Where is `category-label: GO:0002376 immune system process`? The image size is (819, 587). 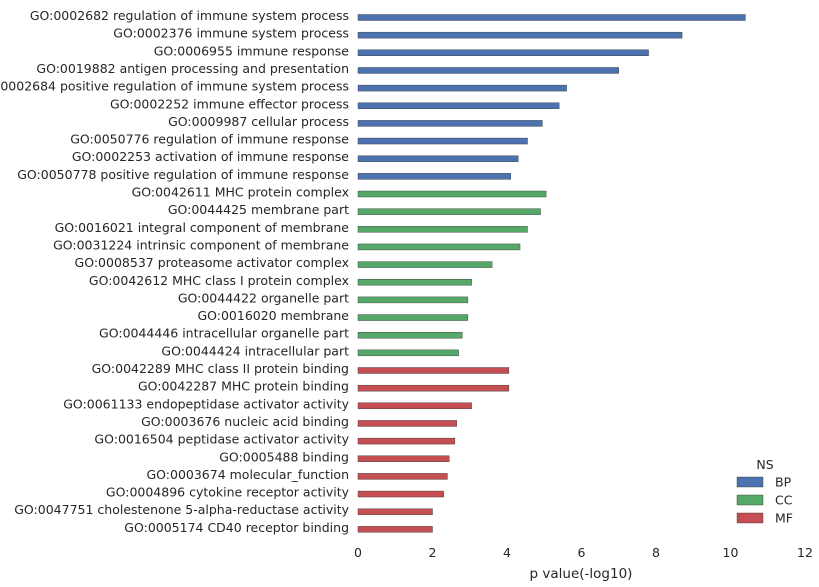
category-label: GO:0002376 immune system process is located at coordinates (231, 33).